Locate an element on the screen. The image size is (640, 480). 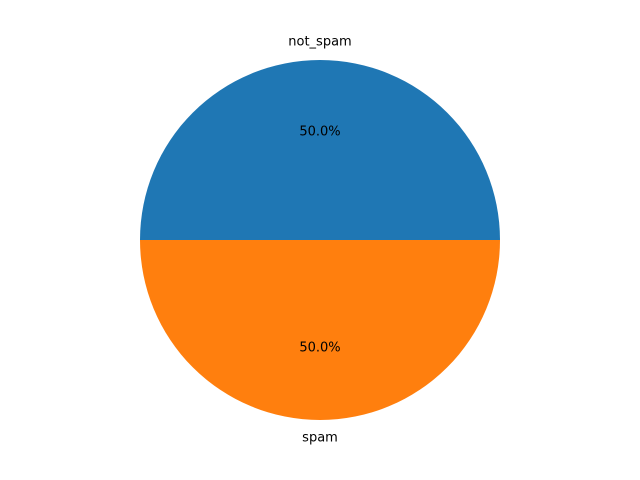
slice-label-not-spam: not_spam is located at coordinates (319, 42).